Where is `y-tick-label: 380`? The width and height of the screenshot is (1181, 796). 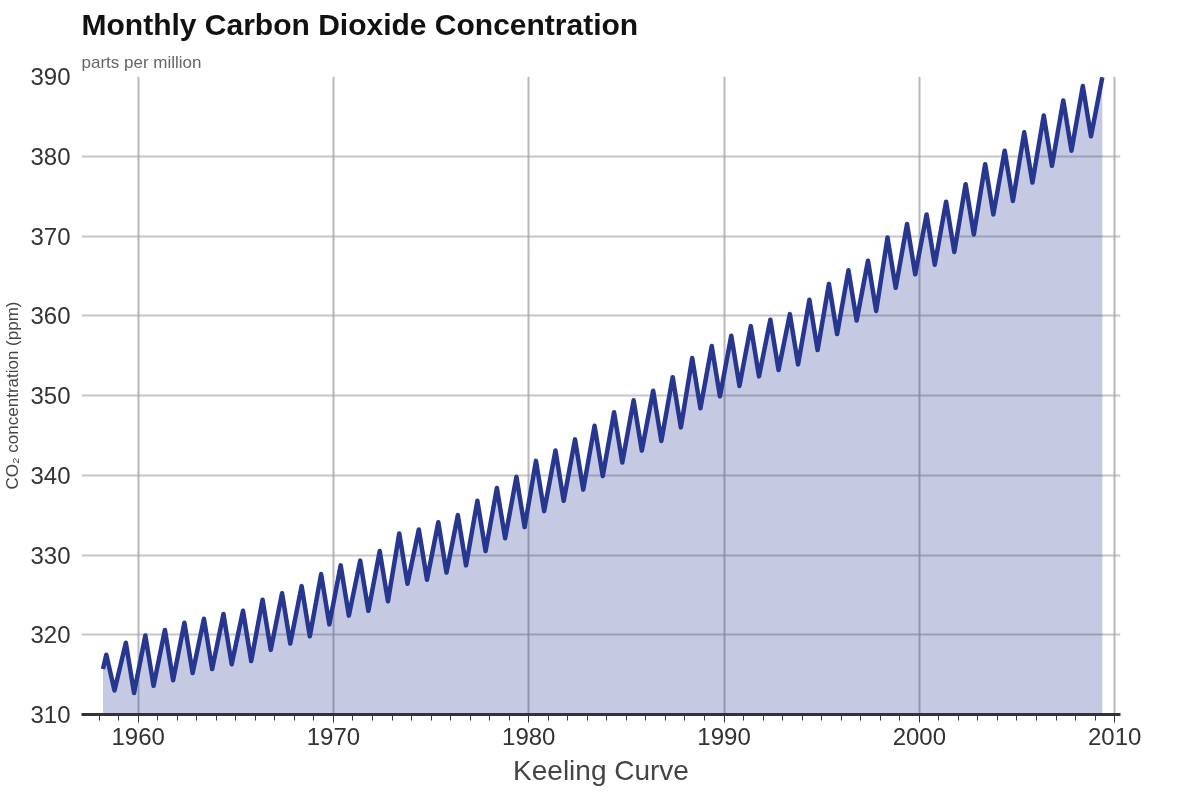
y-tick-label: 380 is located at coordinates (50, 156).